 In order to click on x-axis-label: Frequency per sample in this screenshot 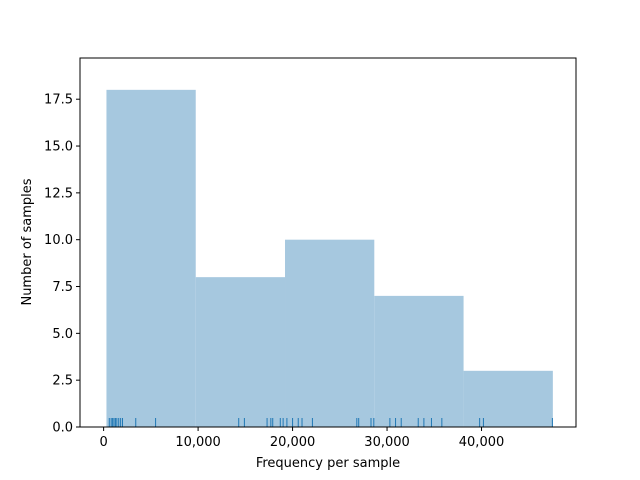, I will do `click(328, 463)`.